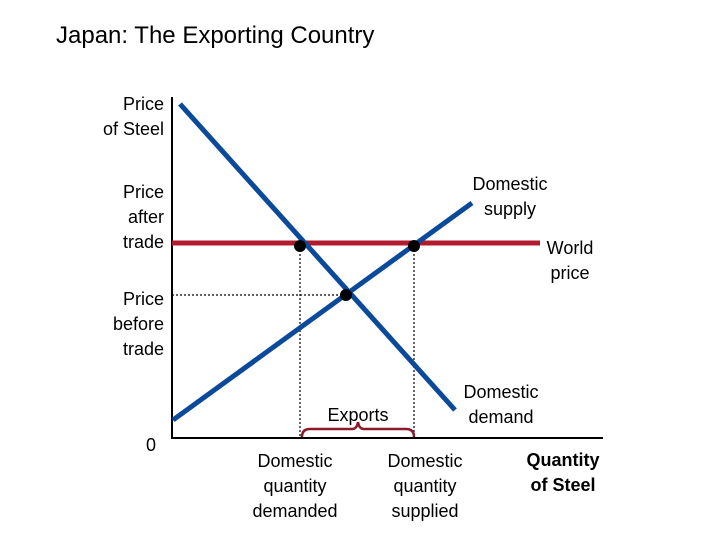 The image size is (720, 540). I want to click on price-before-trade-label: Price before trade, so click(138, 324).